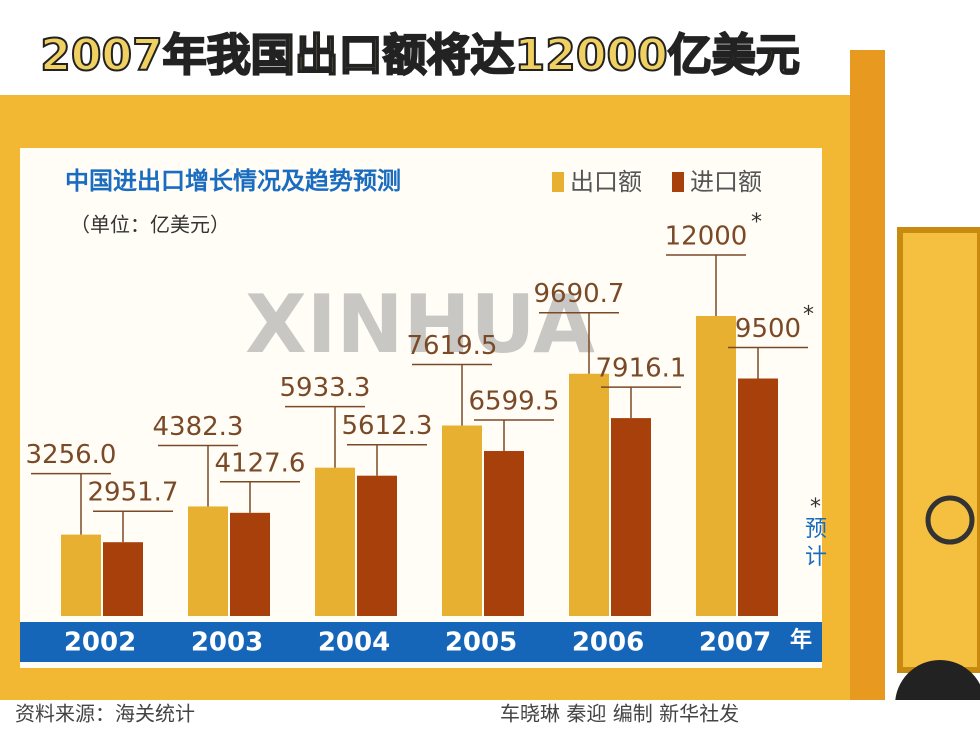 The image size is (980, 735). Describe the element at coordinates (150, 225) in the screenshot. I see `unit: （单位：亿美元）` at that location.